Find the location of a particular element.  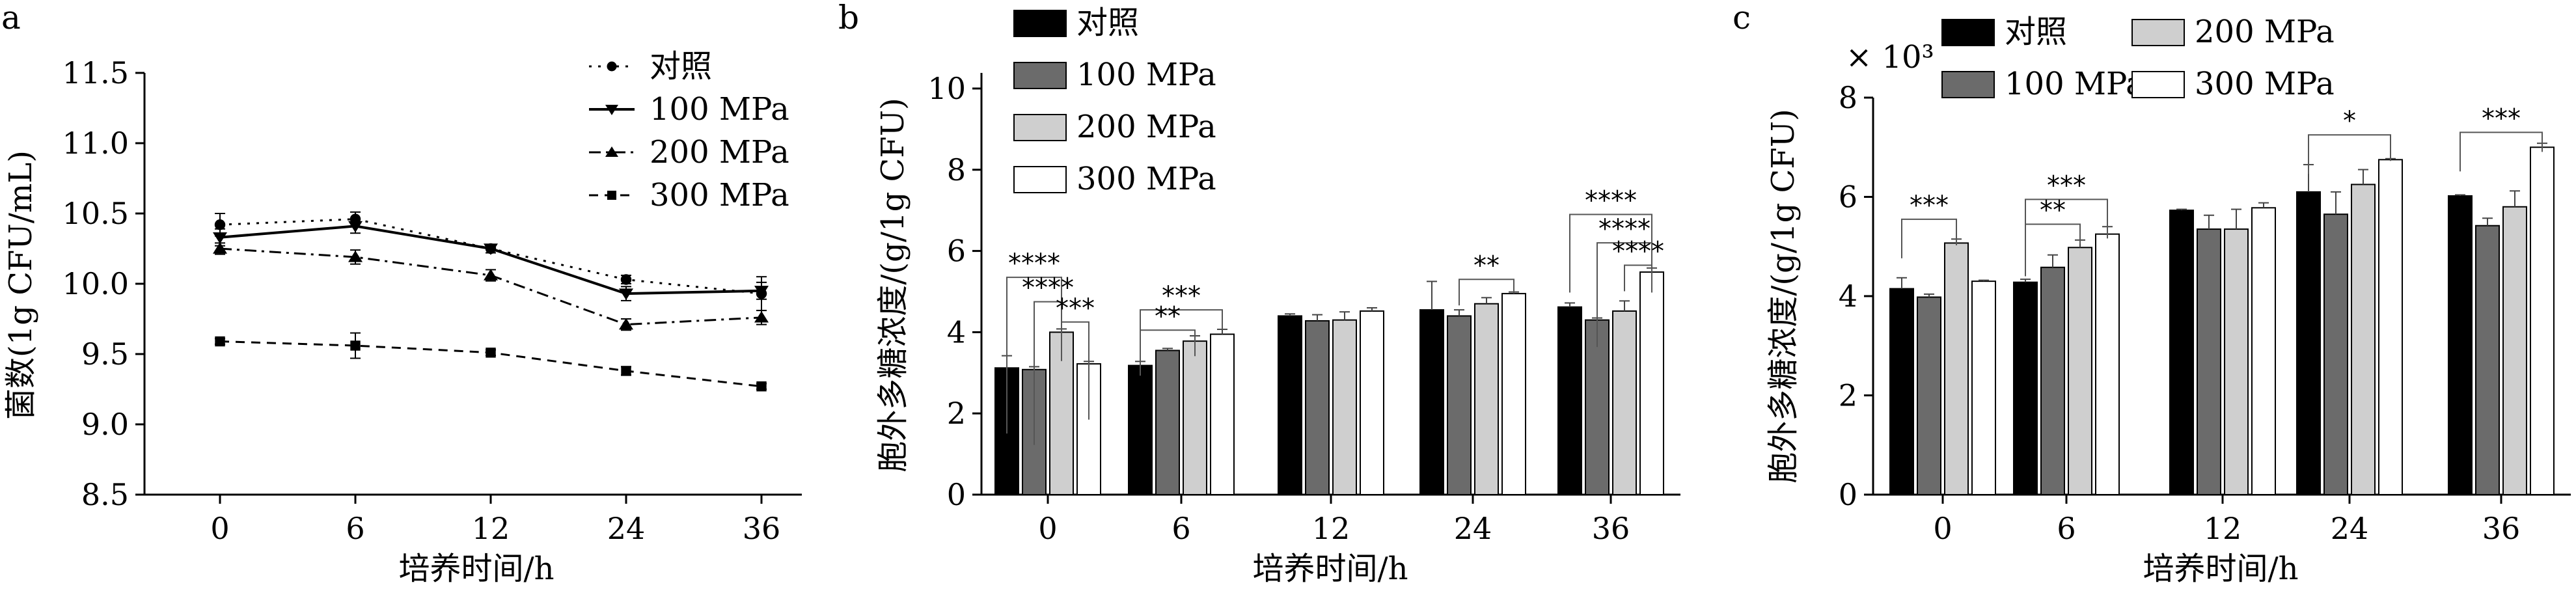

bar-series-300 MPa is located at coordinates (1370, 381).